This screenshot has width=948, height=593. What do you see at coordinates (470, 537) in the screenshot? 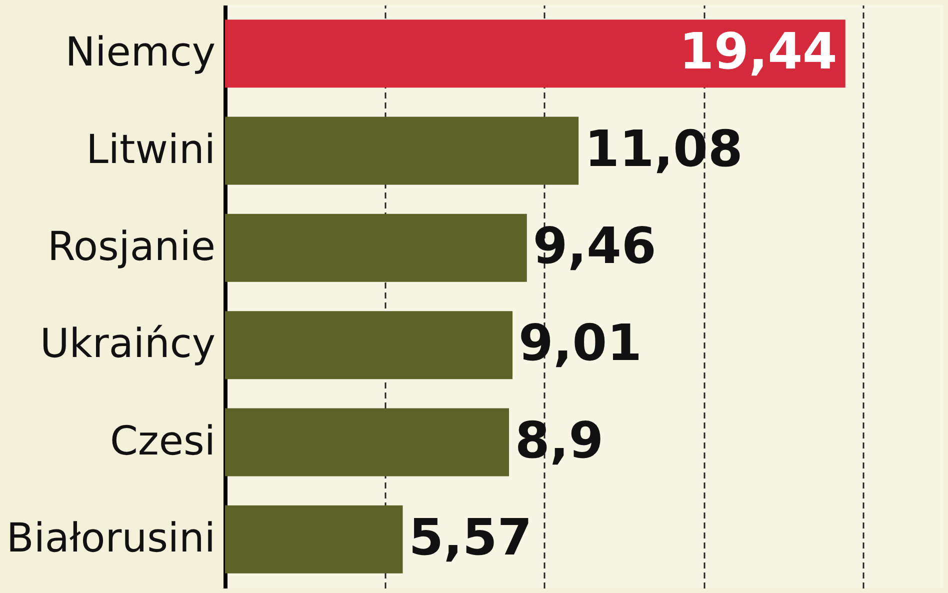
I see `data-label: 5,57` at bounding box center [470, 537].